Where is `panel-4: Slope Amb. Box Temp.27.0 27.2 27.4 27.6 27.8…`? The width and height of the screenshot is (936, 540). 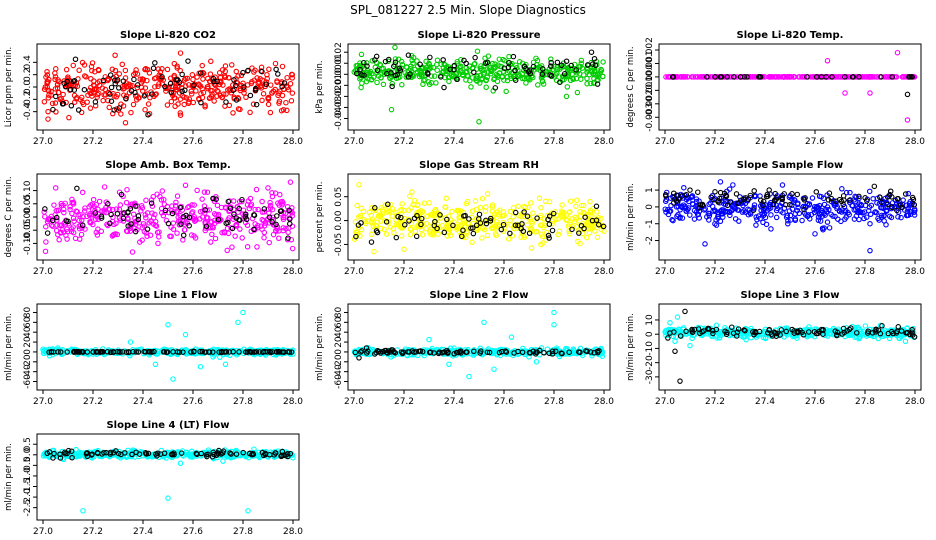
panel-4: Slope Amb. Box Temp.27.0 27.2 27.4 27.6 27.8… is located at coordinates (153, 218).